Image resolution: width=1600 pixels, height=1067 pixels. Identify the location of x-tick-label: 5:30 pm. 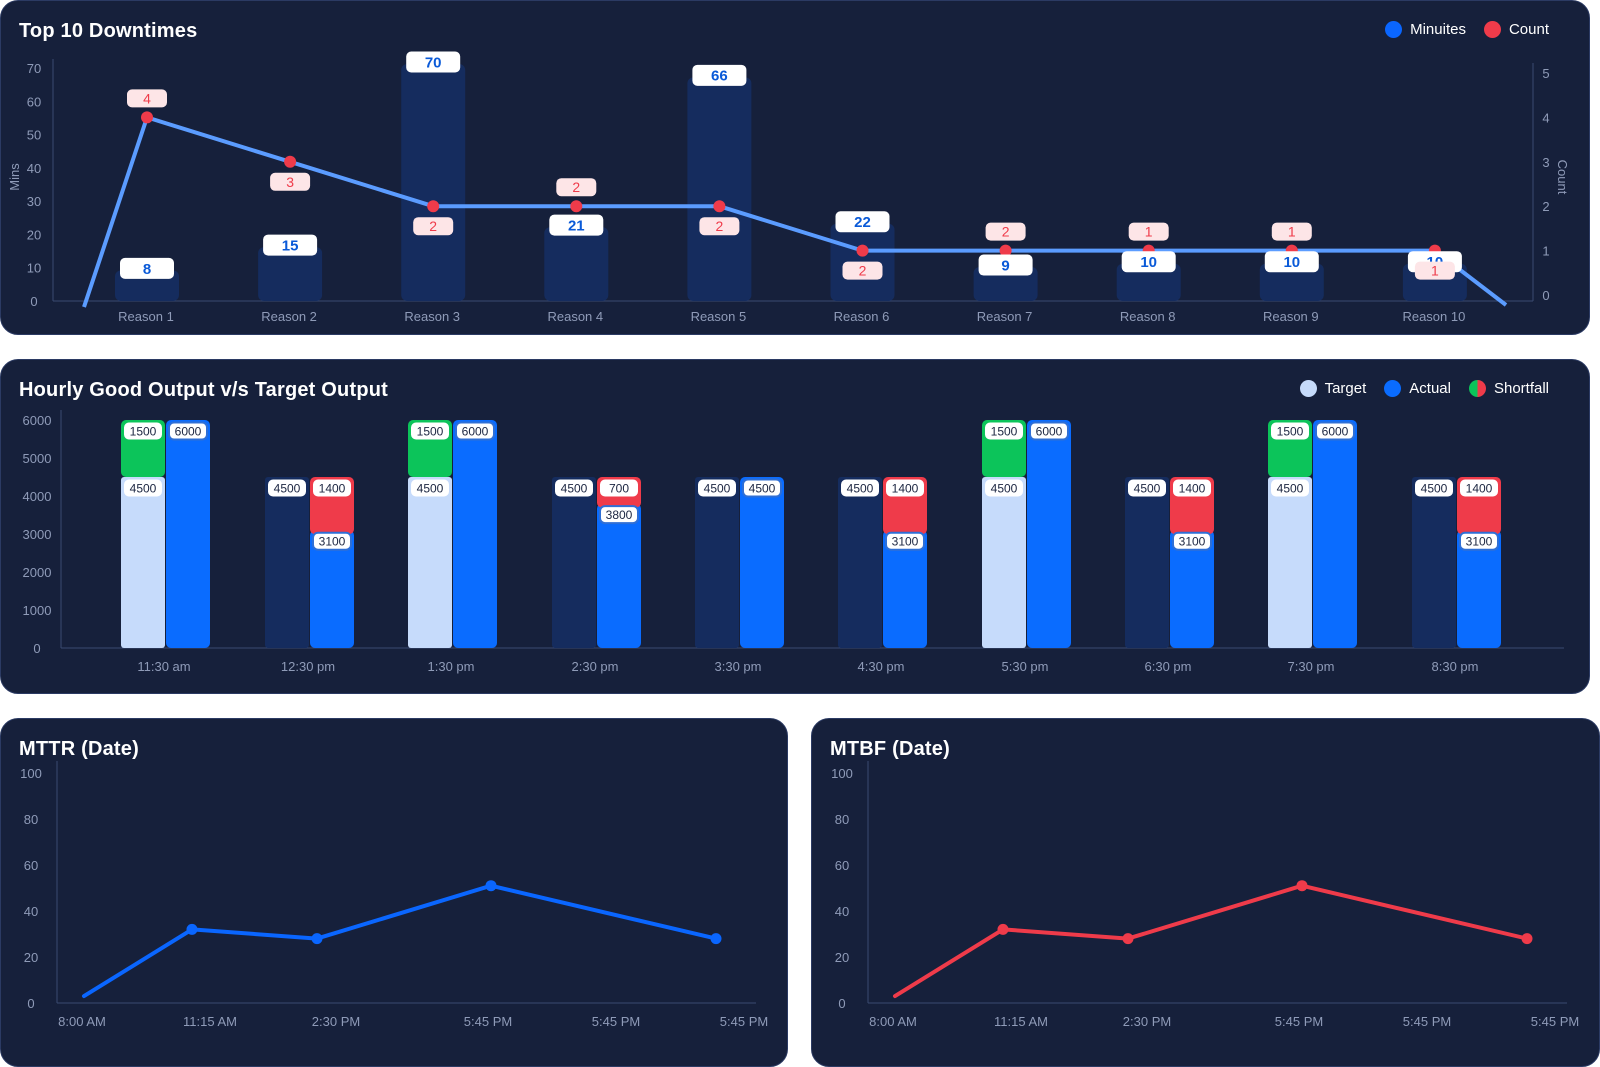
(1025, 666).